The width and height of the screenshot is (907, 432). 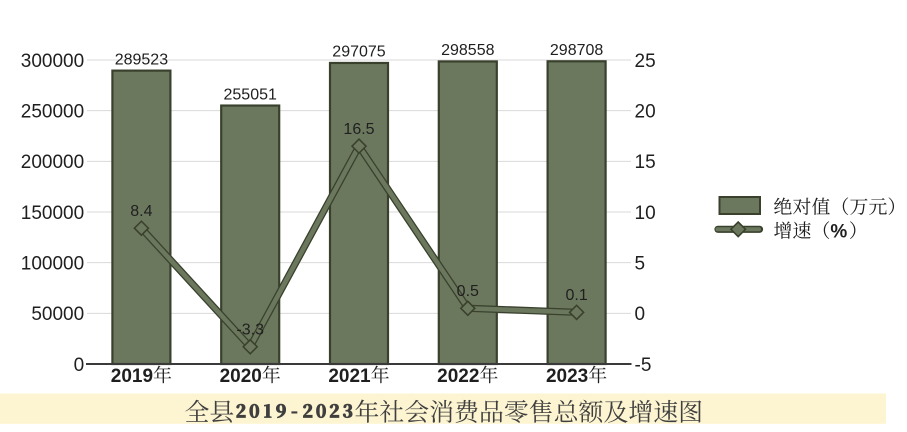 I want to click on svg-text: 50000, so click(x=57, y=314).